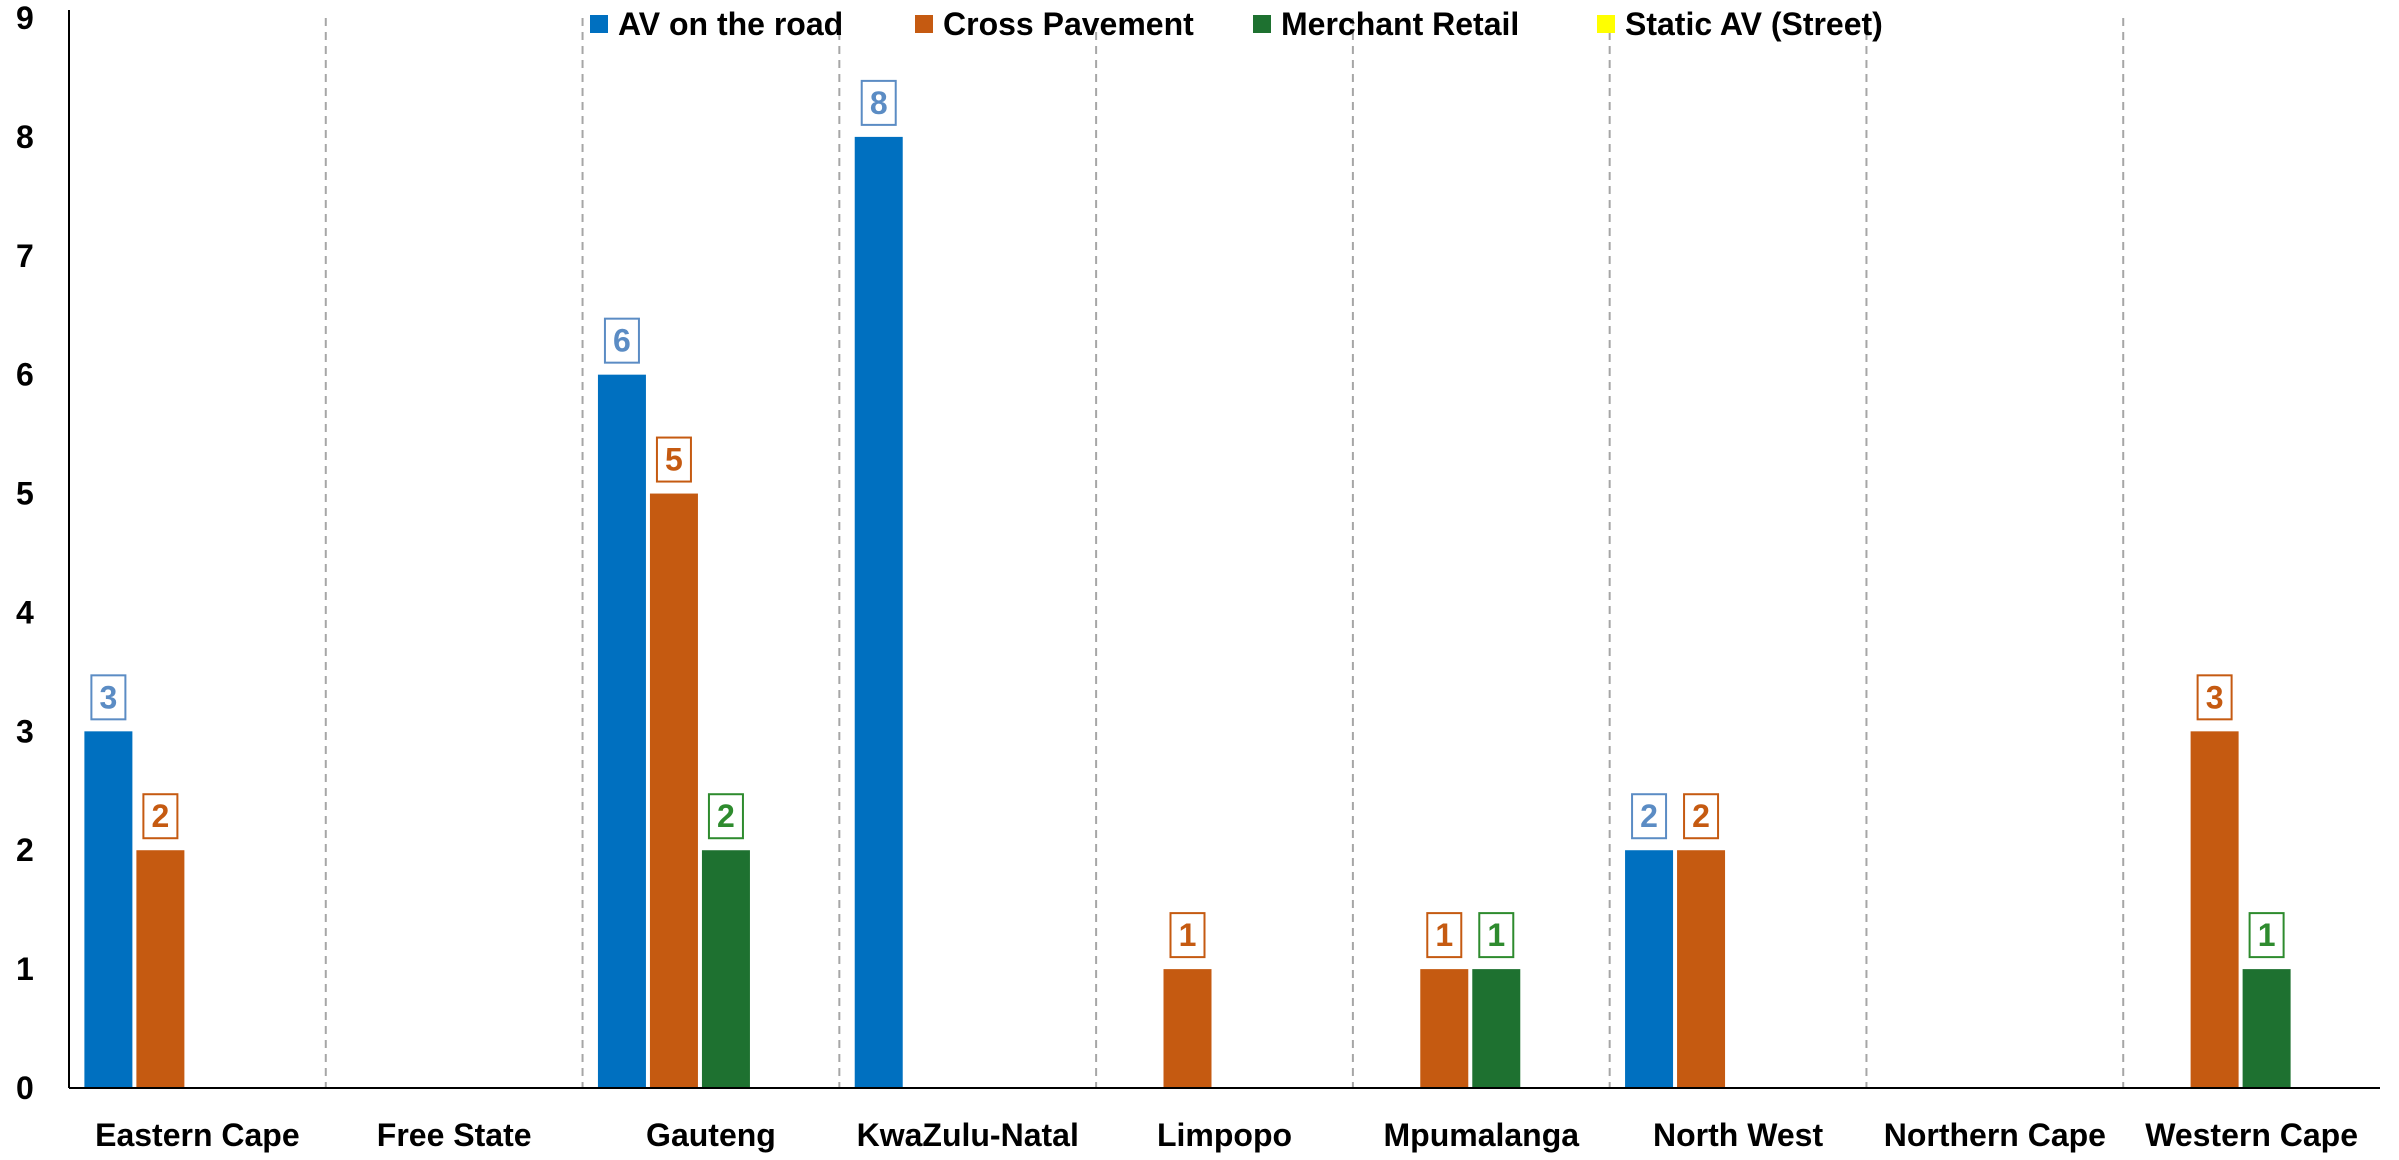 The image size is (2399, 1160). I want to click on y-tick-label: 8, so click(25, 137).